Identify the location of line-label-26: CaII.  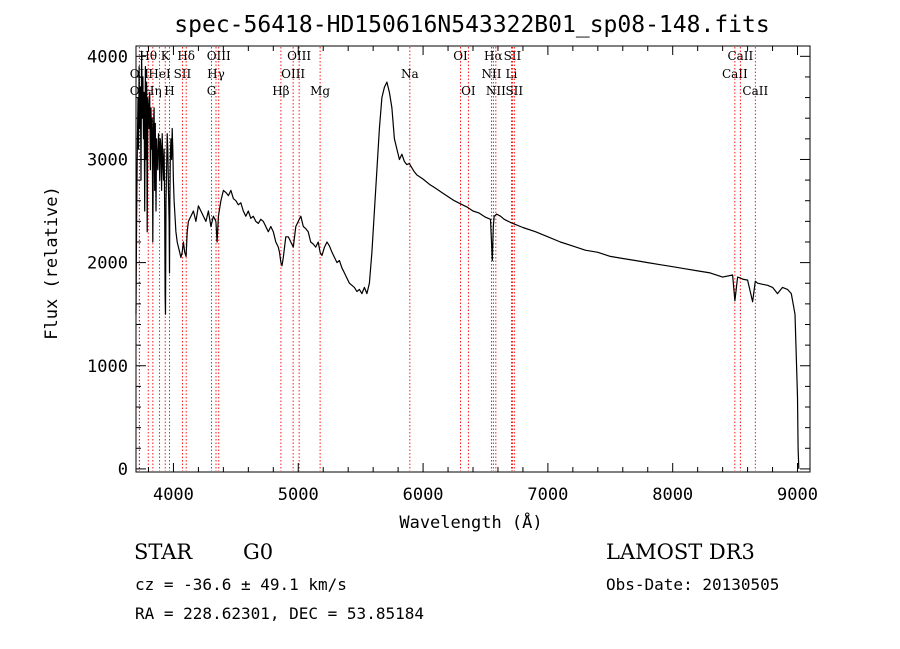
(740, 56).